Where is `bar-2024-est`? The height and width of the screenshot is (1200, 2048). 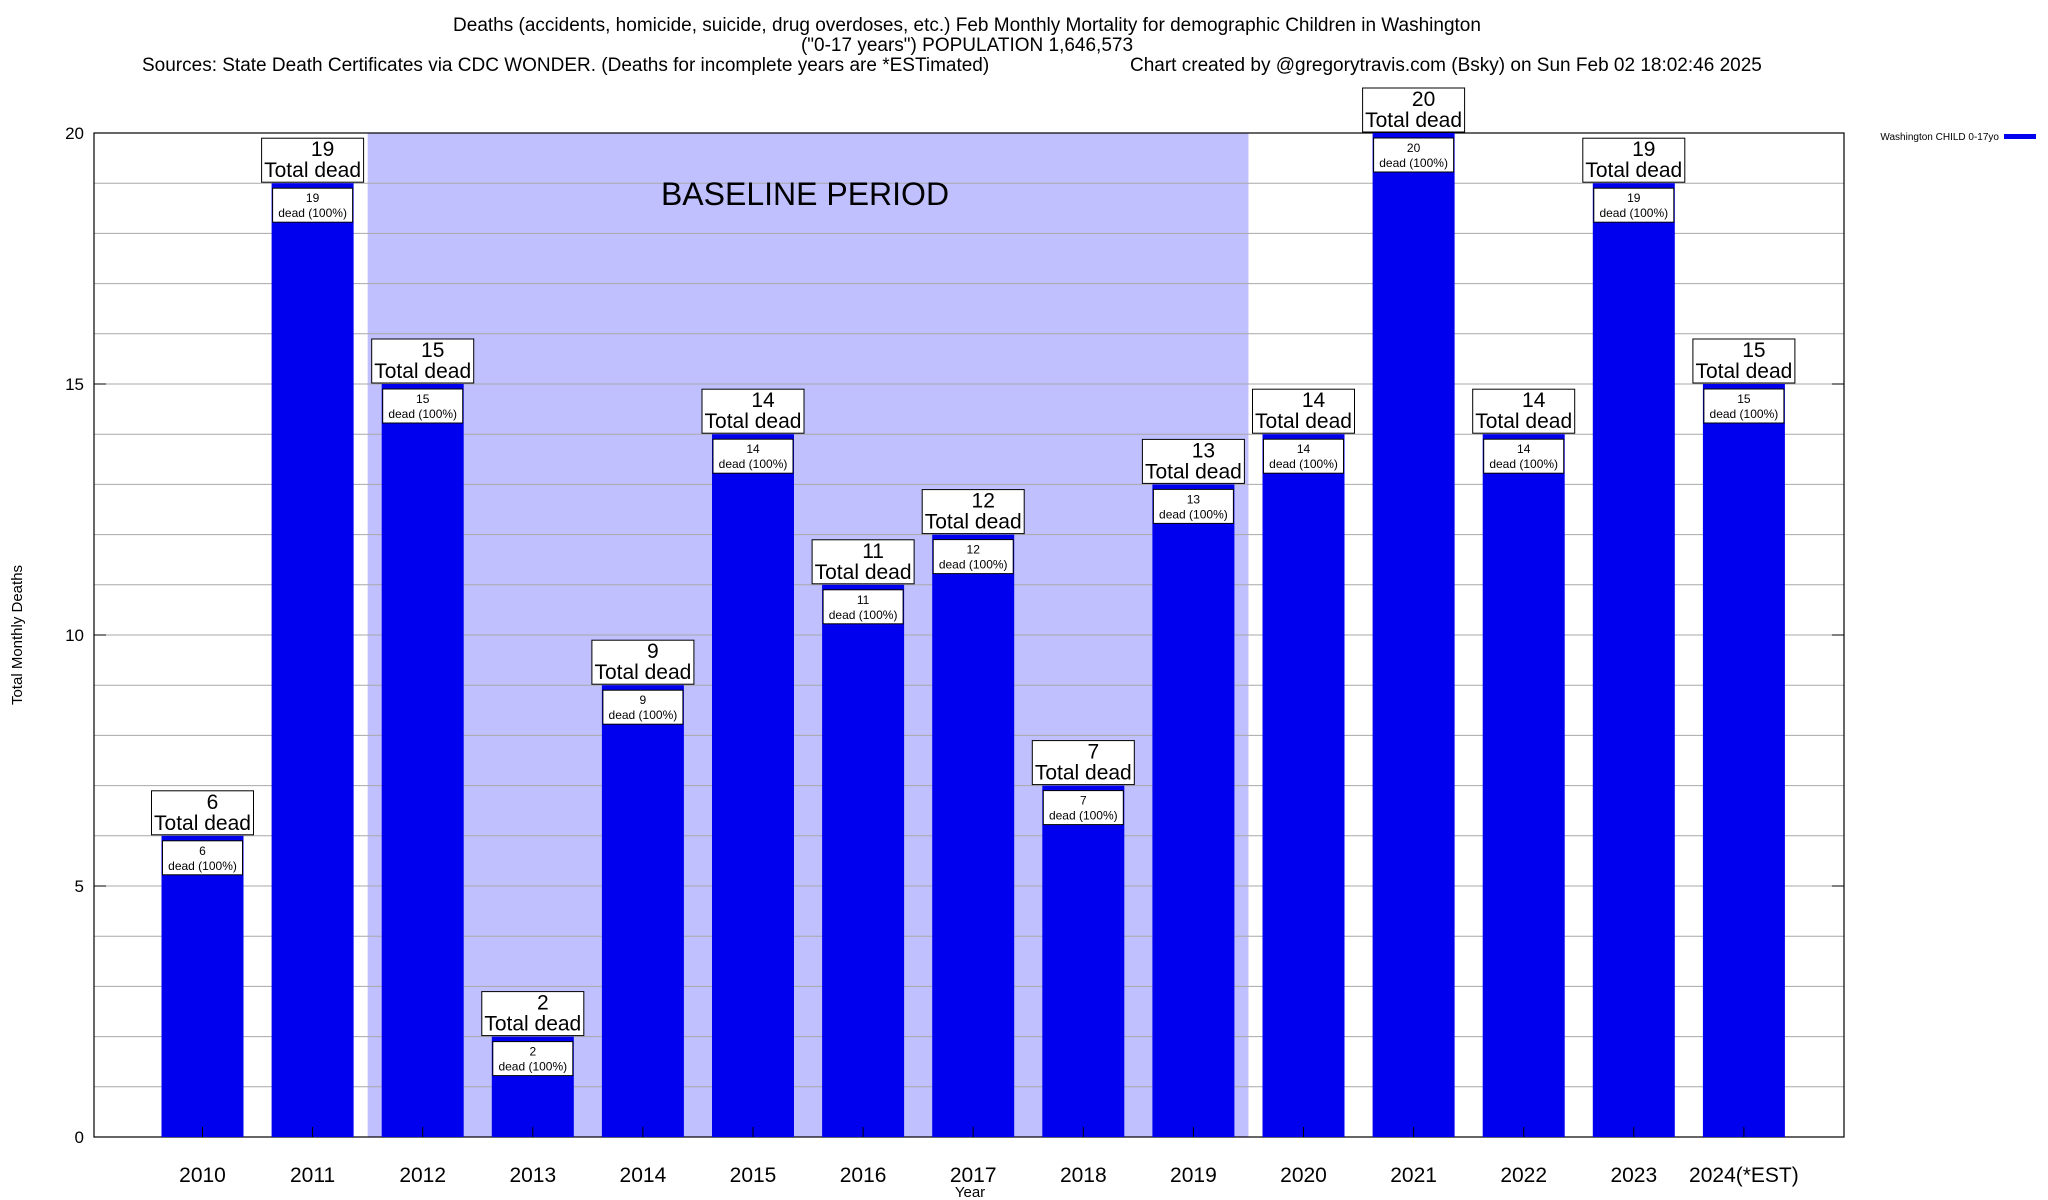
bar-2024-est is located at coordinates (1743, 760).